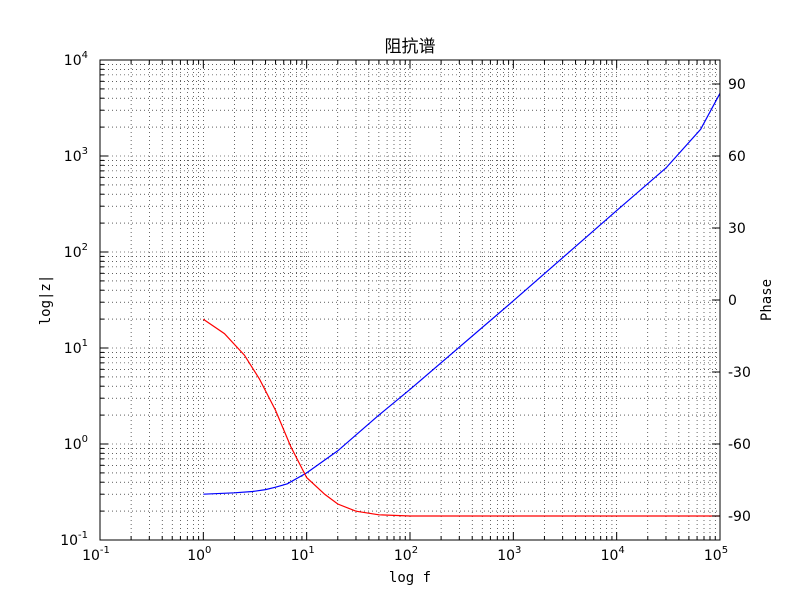  I want to click on y-right-tick-label: 0, so click(732, 301).